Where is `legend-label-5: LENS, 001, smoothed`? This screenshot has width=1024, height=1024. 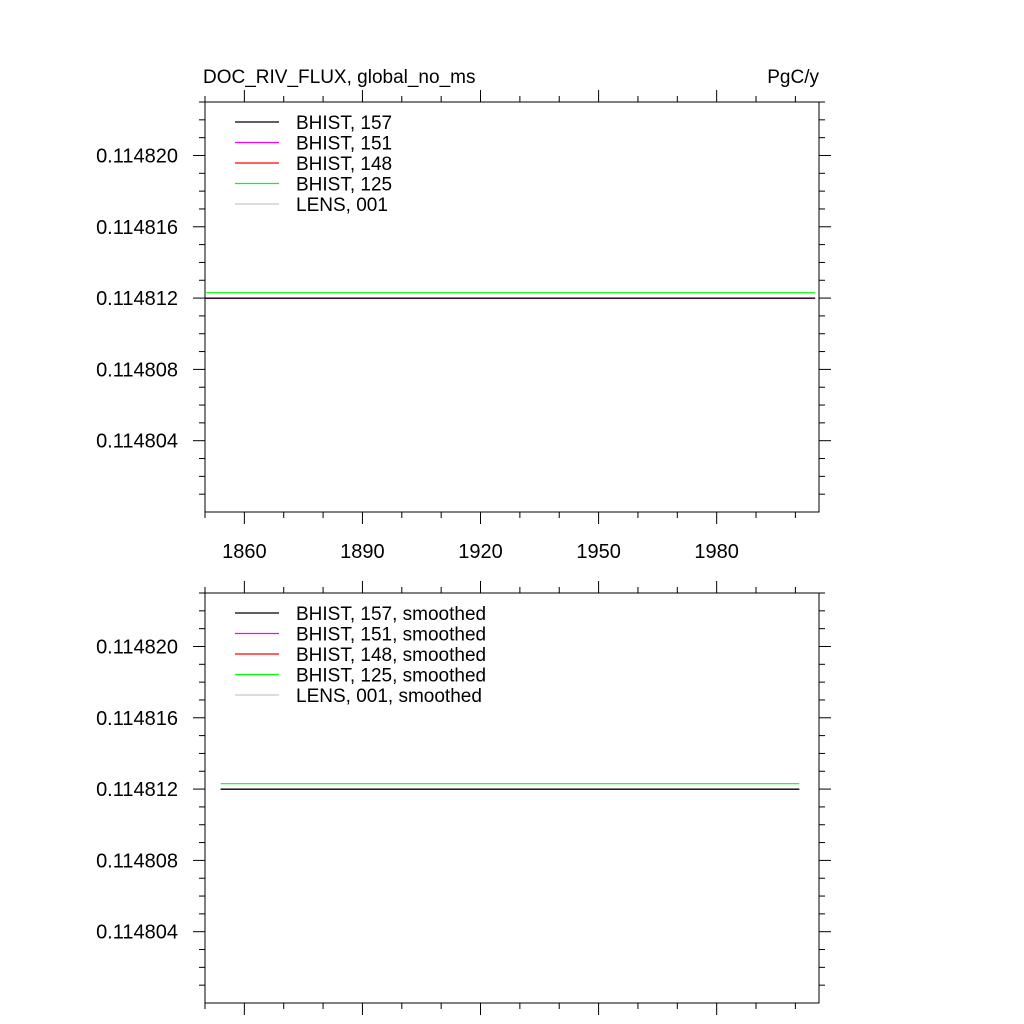 legend-label-5: LENS, 001, smoothed is located at coordinates (389, 696).